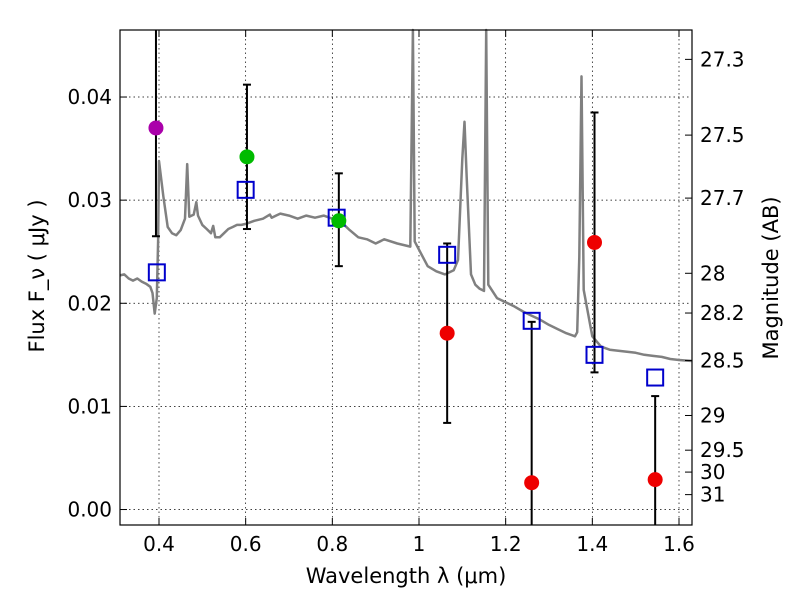 The image size is (800, 600). Describe the element at coordinates (712, 472) in the screenshot. I see `magnitude-tick-label: 30` at that location.